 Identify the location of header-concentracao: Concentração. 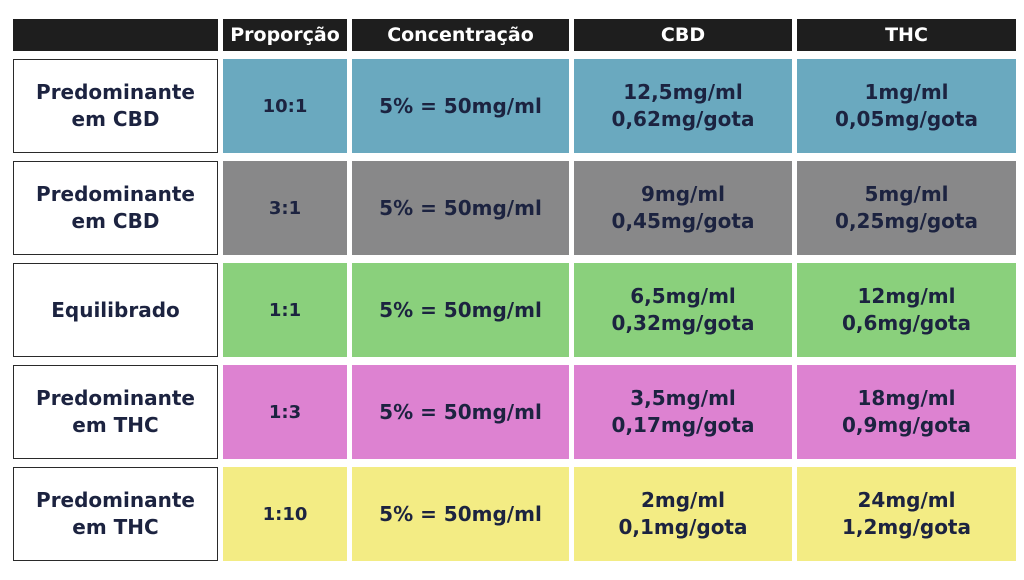
(460, 35).